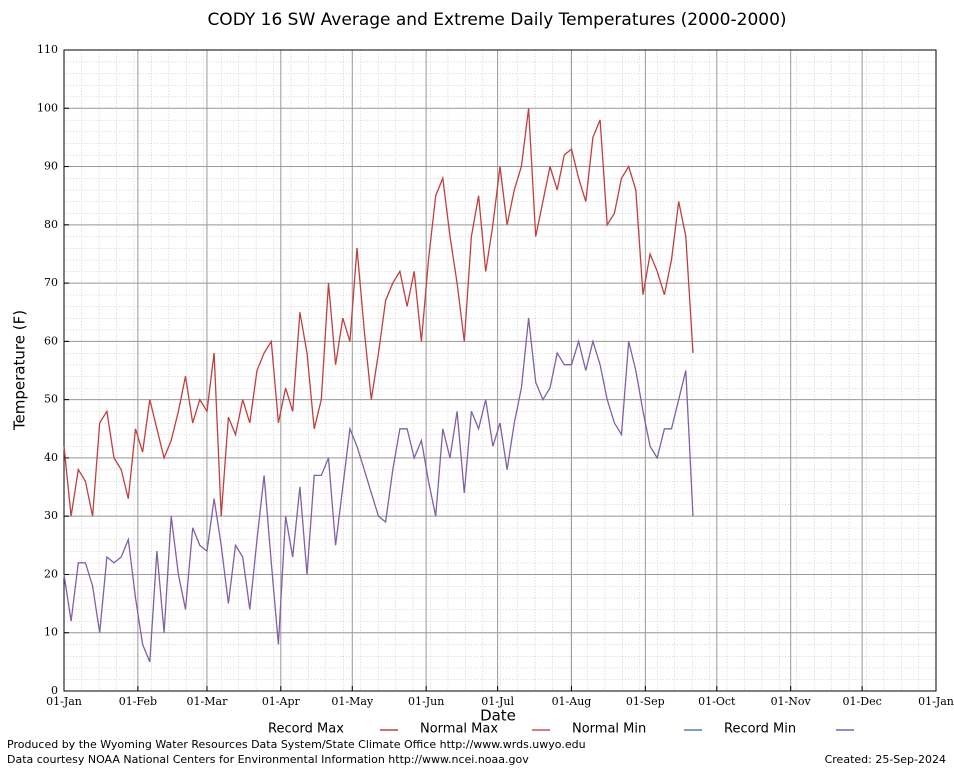 Image resolution: width=954 pixels, height=768 pixels. What do you see at coordinates (51, 282) in the screenshot?
I see `y-tick-label: 70` at bounding box center [51, 282].